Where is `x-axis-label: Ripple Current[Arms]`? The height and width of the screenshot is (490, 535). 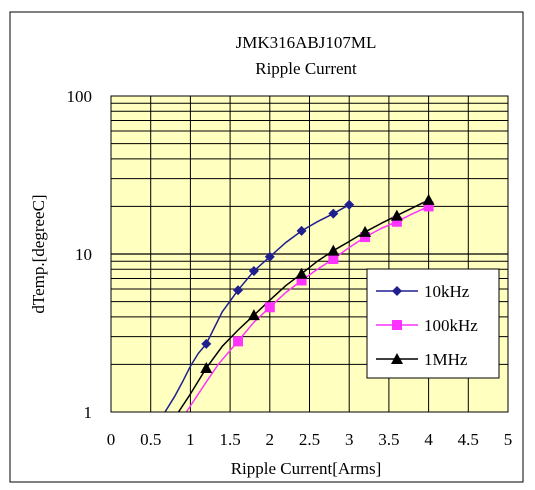 x-axis-label: Ripple Current[Arms] is located at coordinates (306, 468).